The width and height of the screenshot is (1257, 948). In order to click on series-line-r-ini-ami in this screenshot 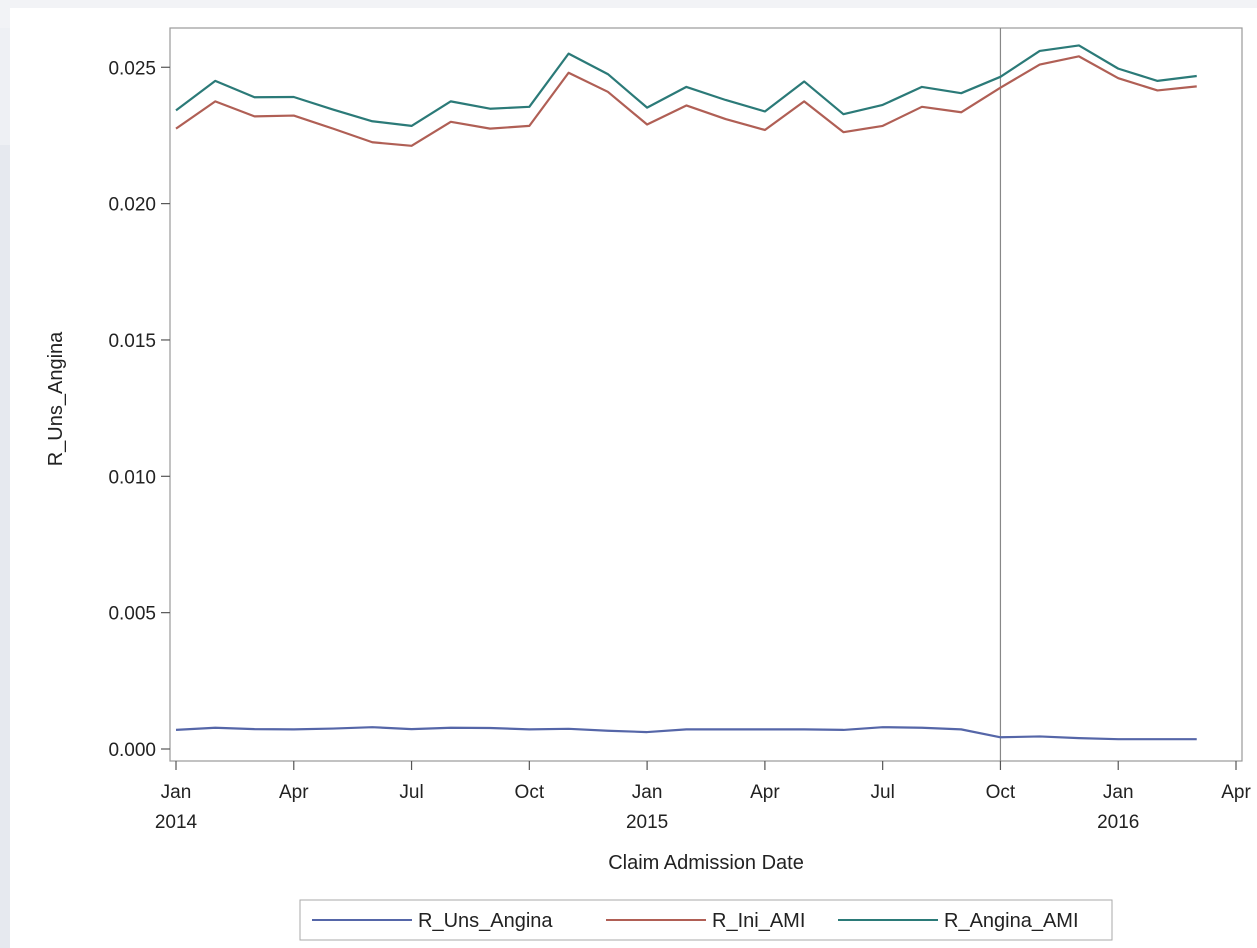, I will do `click(686, 101)`.